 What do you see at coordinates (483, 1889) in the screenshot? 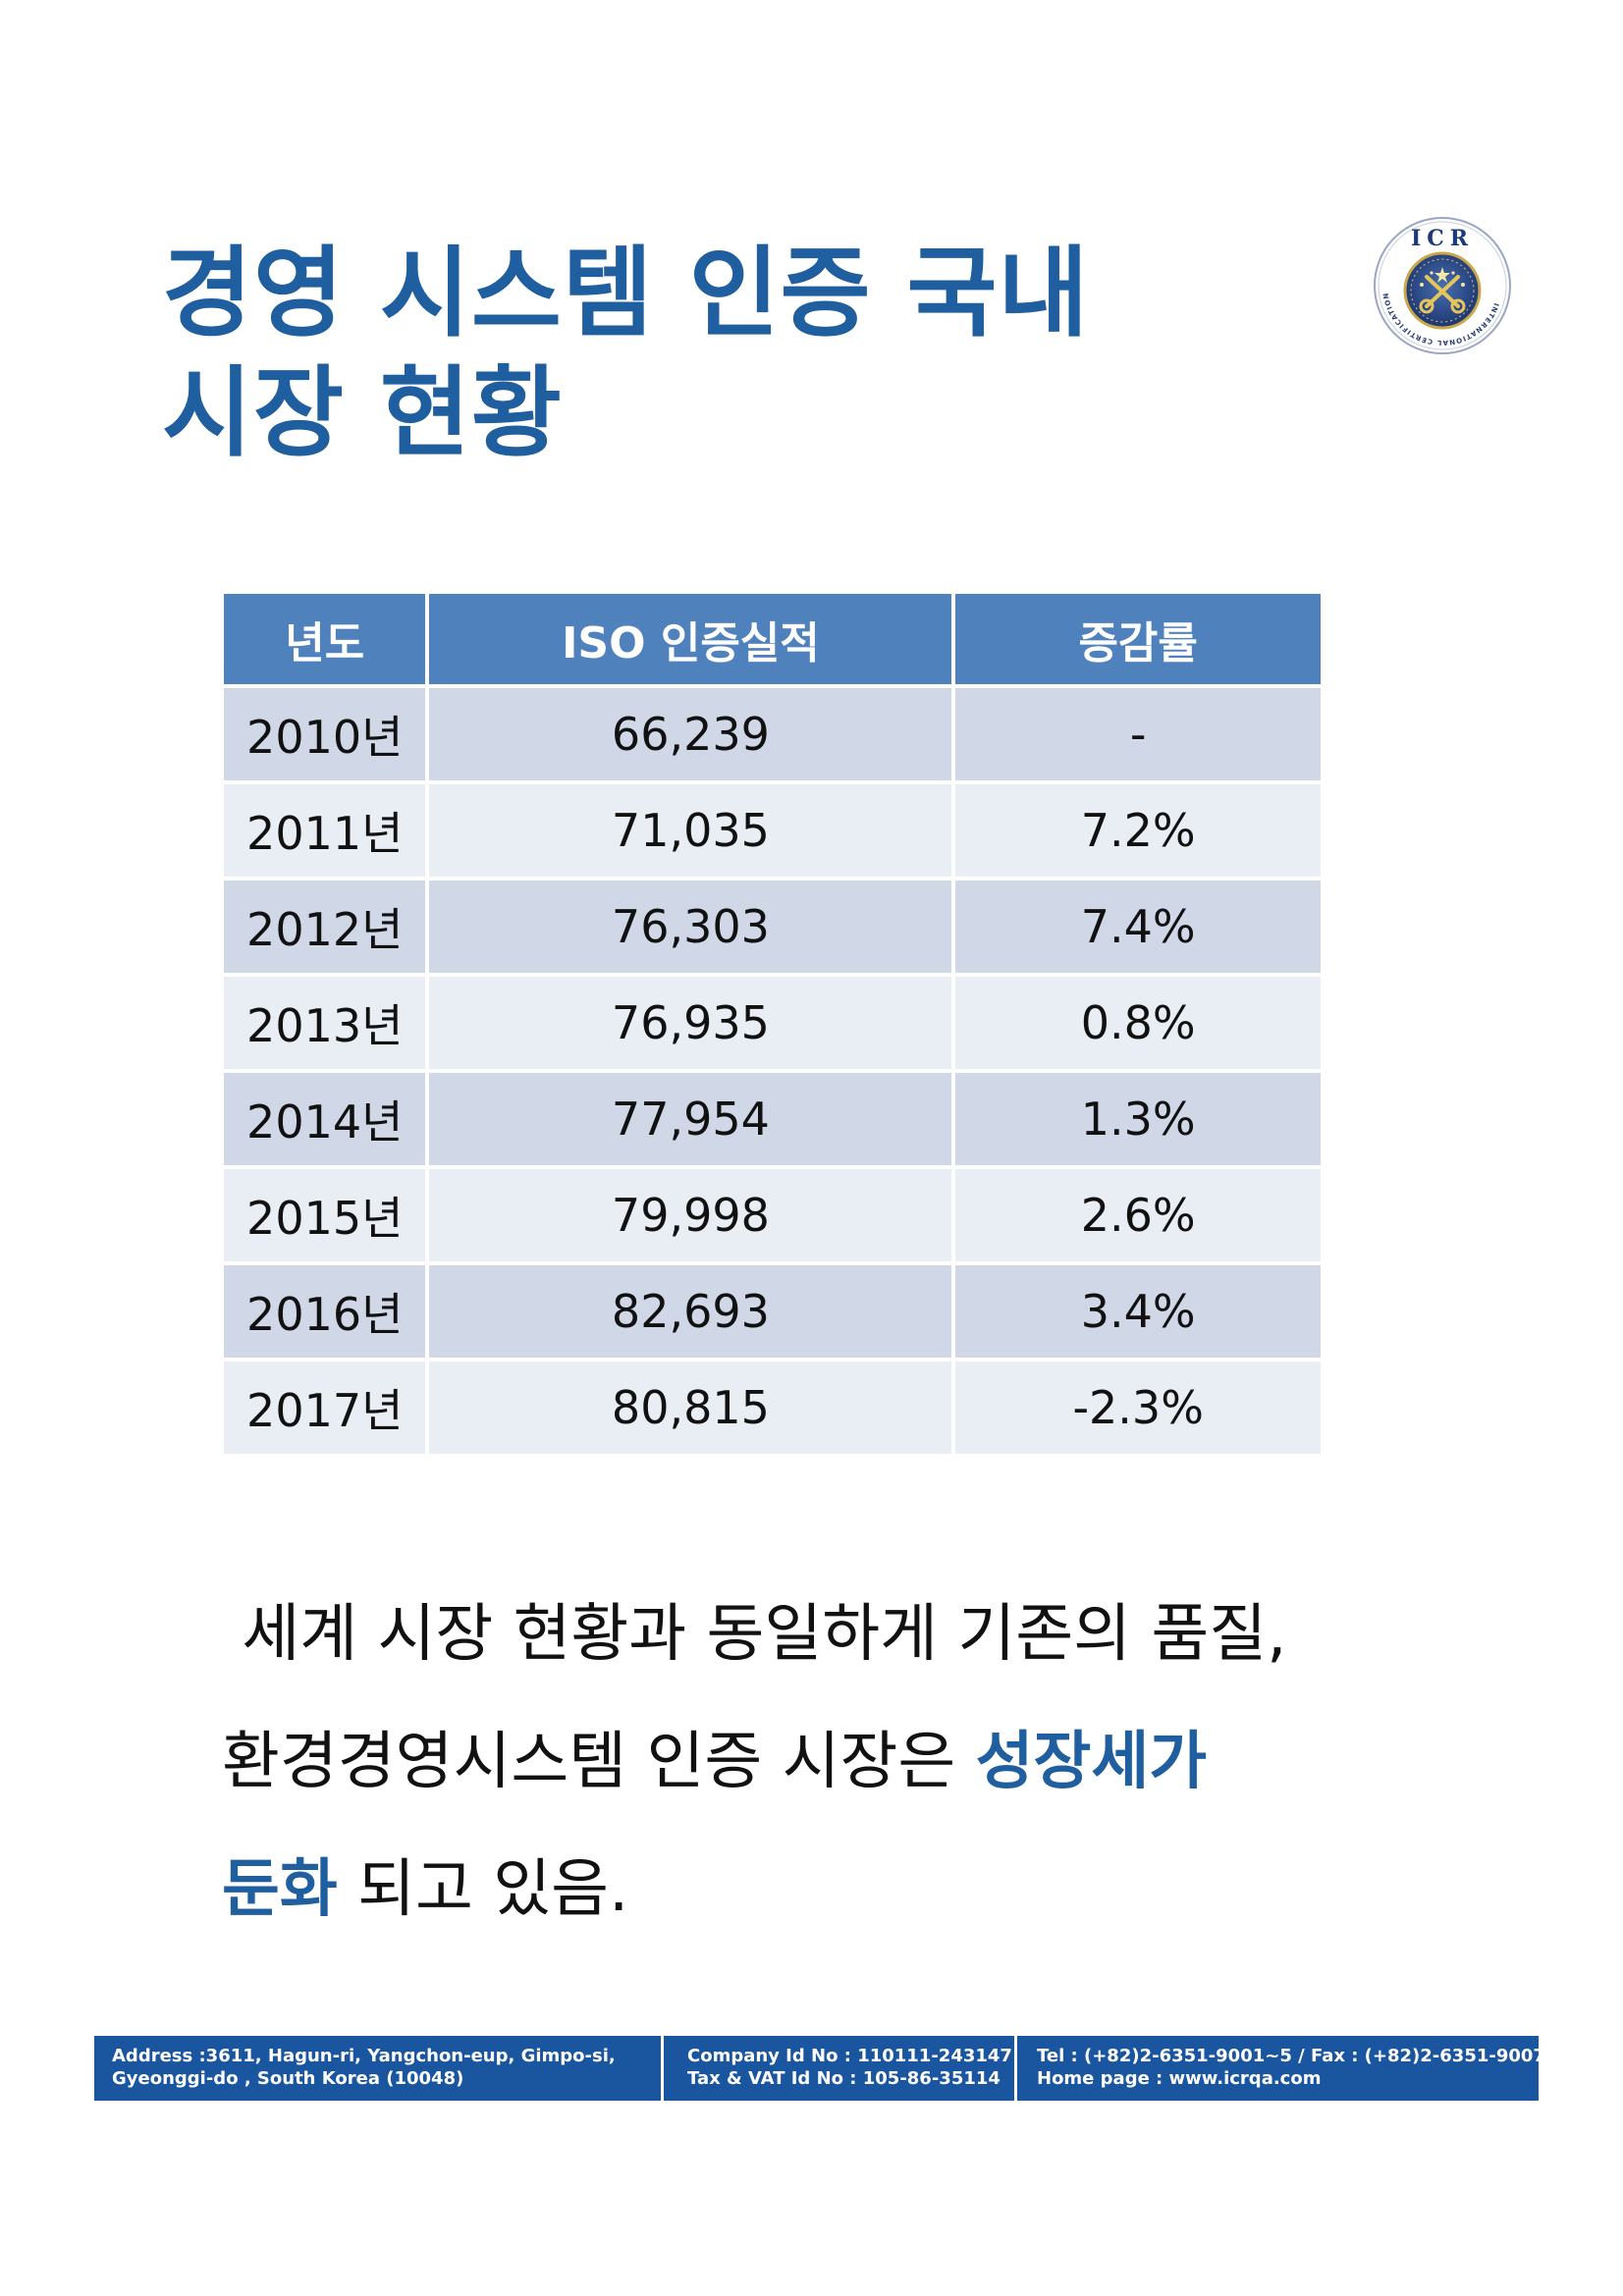
I see `summary-line-3-text: 되고 있음.` at bounding box center [483, 1889].